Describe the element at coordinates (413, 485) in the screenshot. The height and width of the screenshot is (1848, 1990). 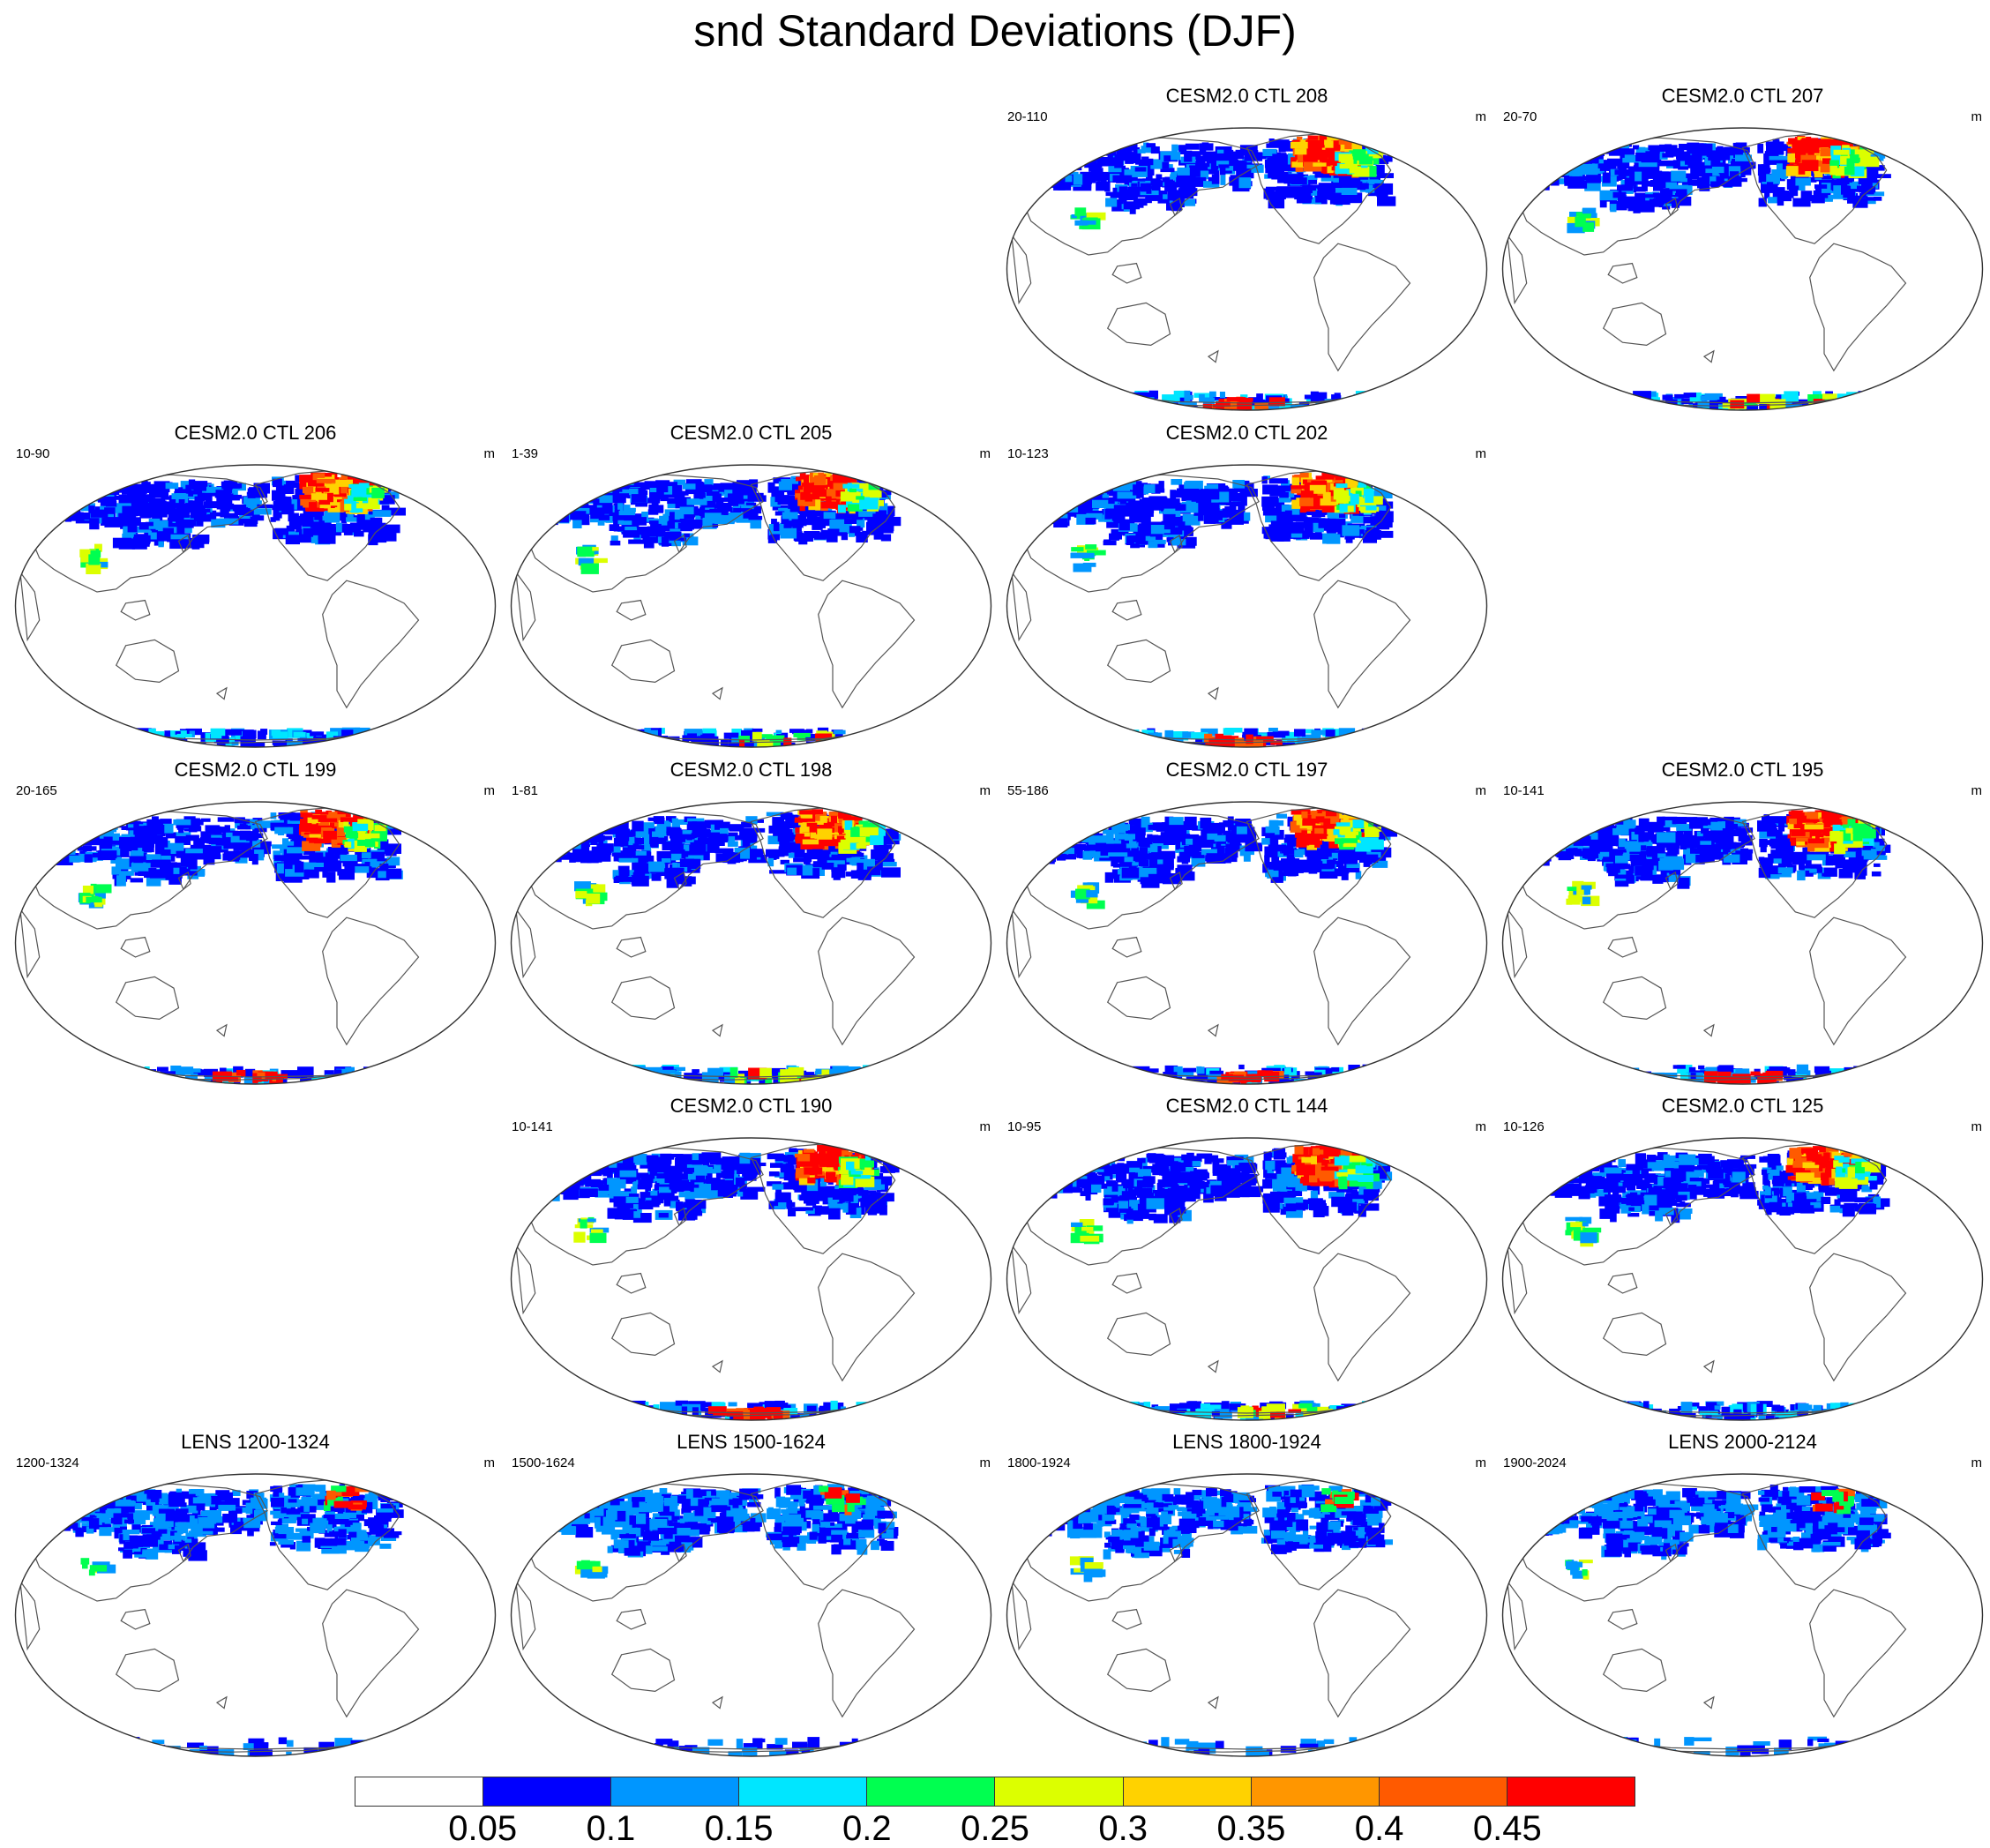
I see `coastline-greenland` at that location.